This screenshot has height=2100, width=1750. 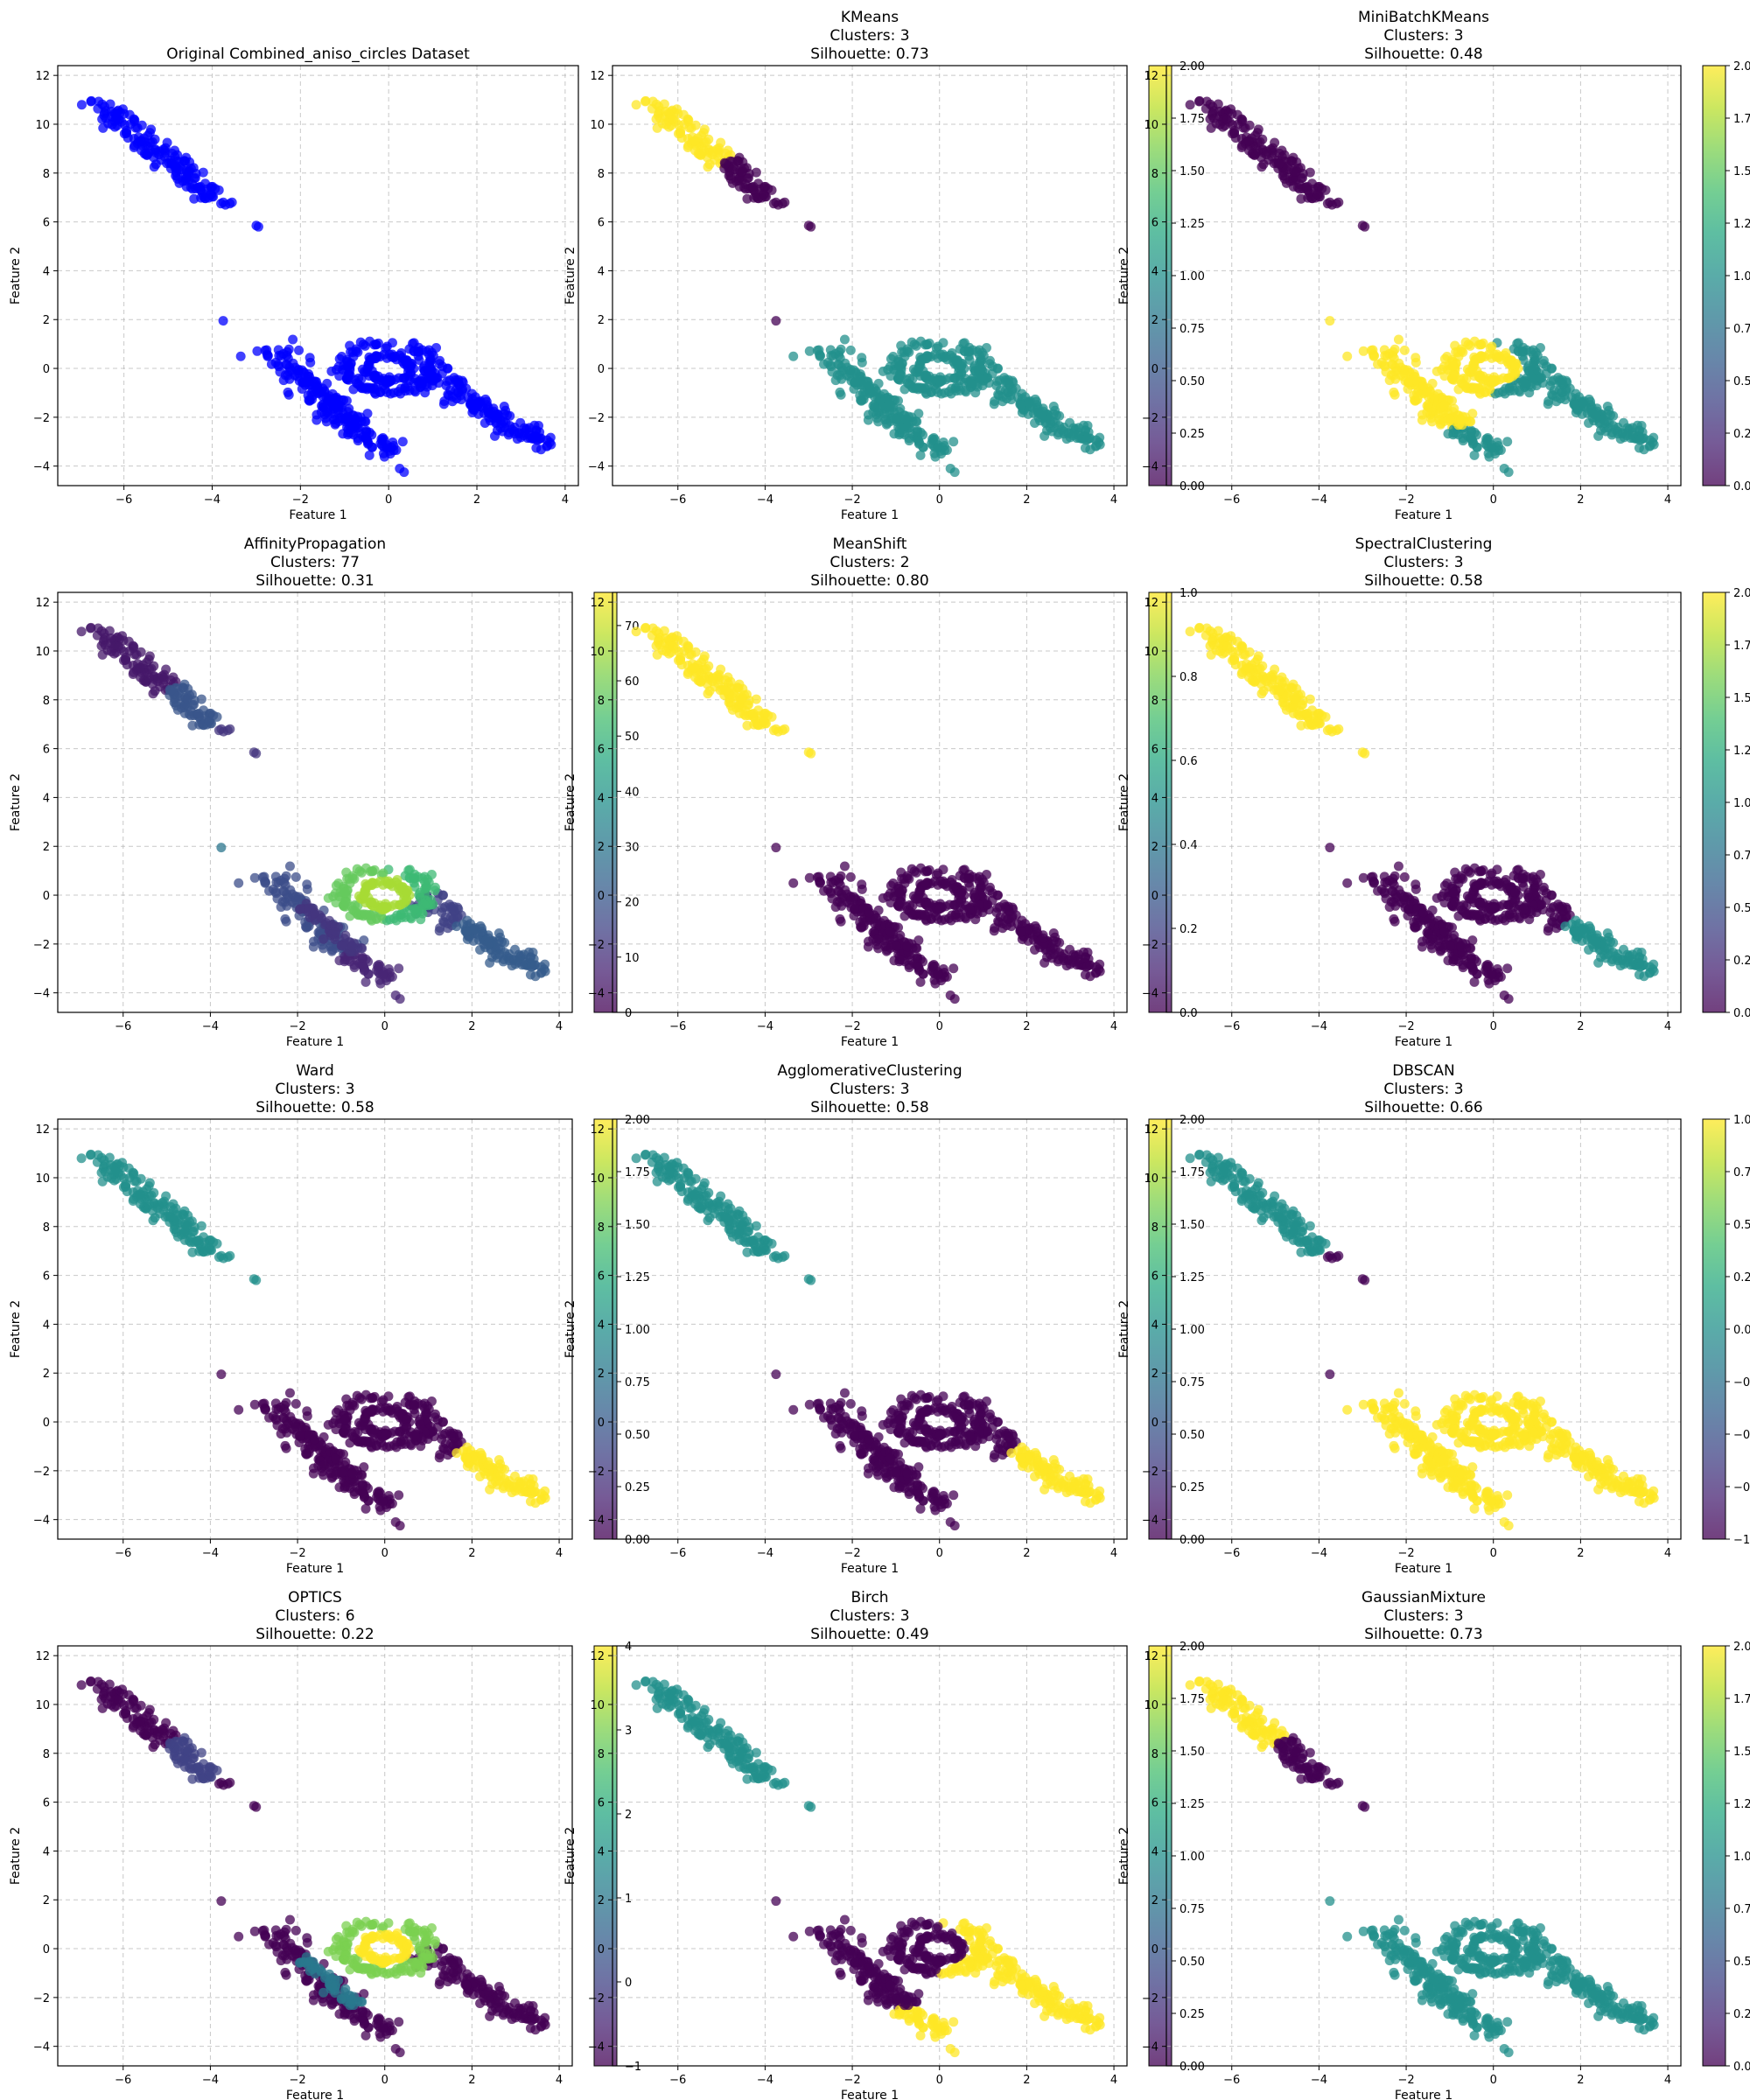 I want to click on colorbar-tick-label: 20, so click(x=632, y=903).